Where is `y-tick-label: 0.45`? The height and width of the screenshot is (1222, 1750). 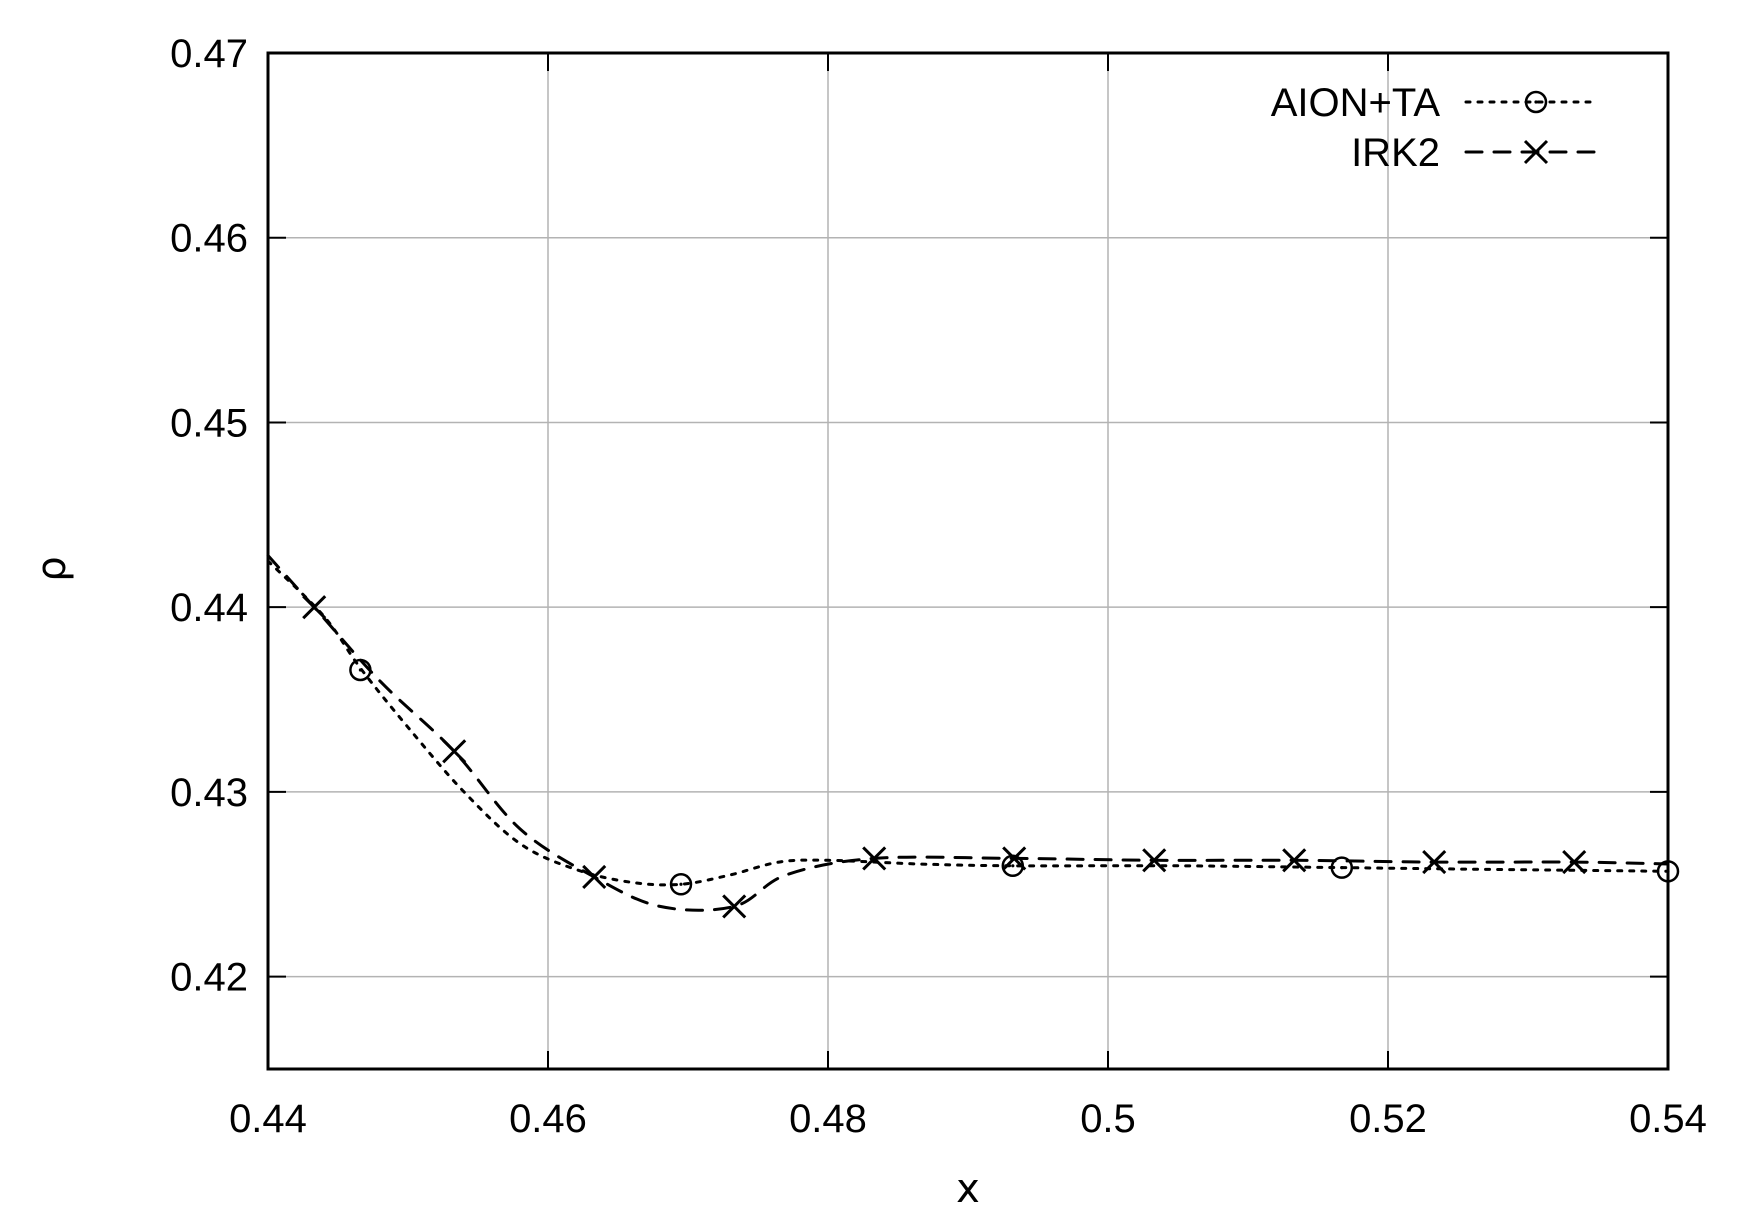 y-tick-label: 0.45 is located at coordinates (209, 423).